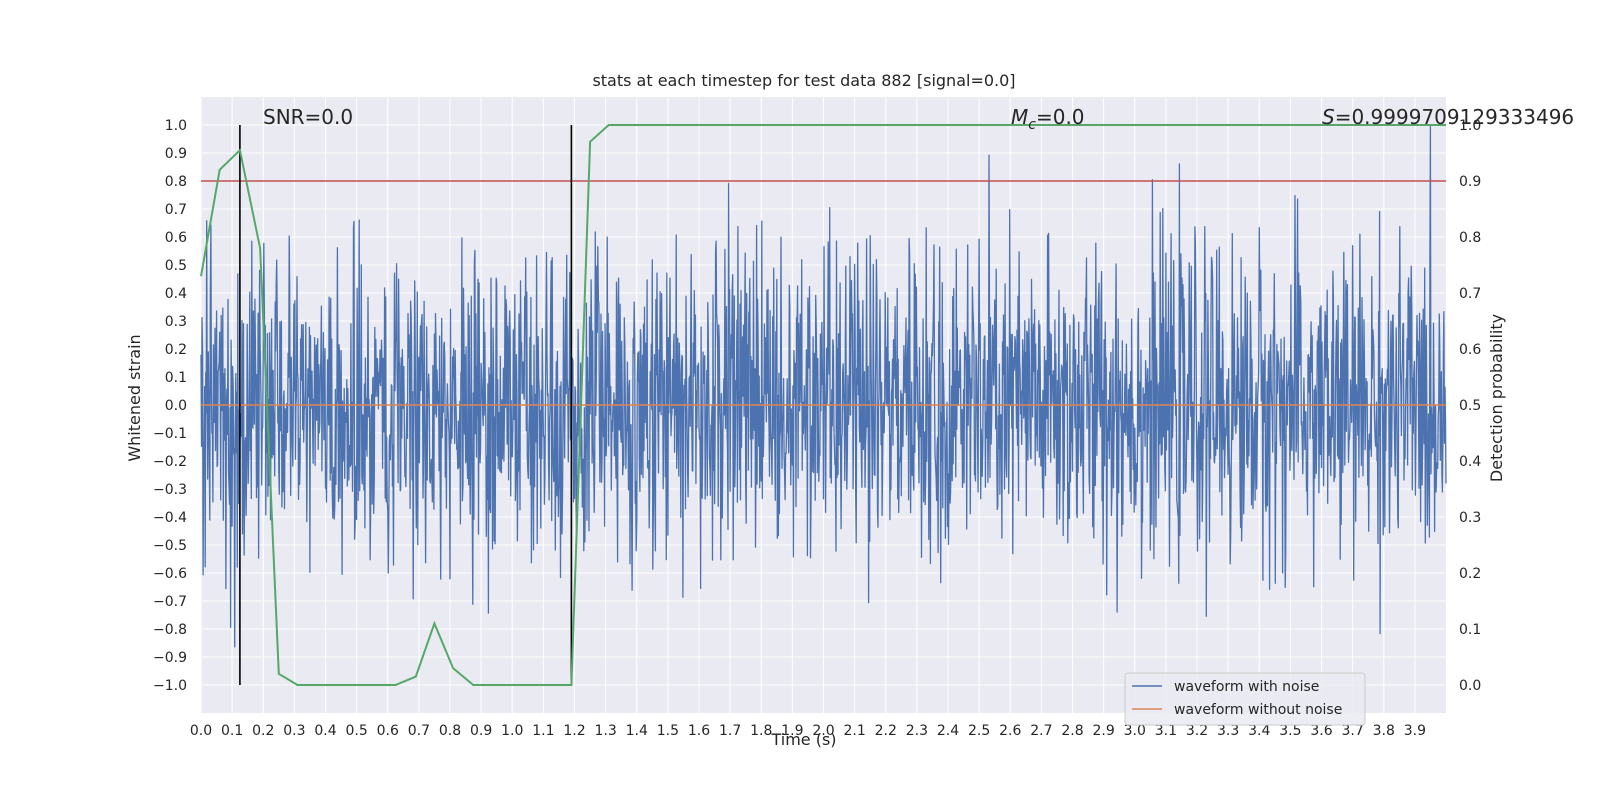 This screenshot has width=1600, height=800. Describe the element at coordinates (176, 210) in the screenshot. I see `y-tick-label: 0.7` at that location.